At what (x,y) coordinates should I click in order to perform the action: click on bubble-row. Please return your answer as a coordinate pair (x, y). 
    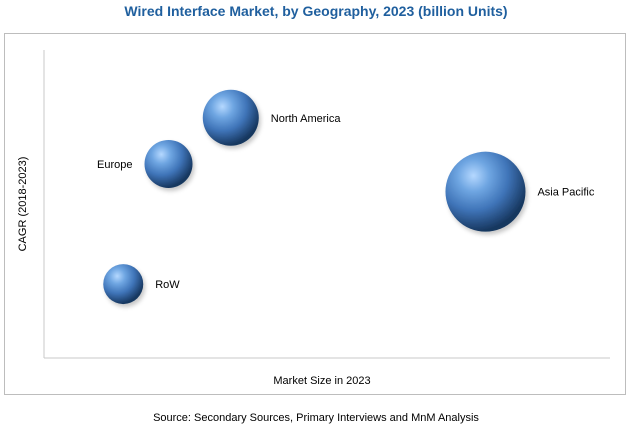
    Looking at the image, I should click on (123, 284).